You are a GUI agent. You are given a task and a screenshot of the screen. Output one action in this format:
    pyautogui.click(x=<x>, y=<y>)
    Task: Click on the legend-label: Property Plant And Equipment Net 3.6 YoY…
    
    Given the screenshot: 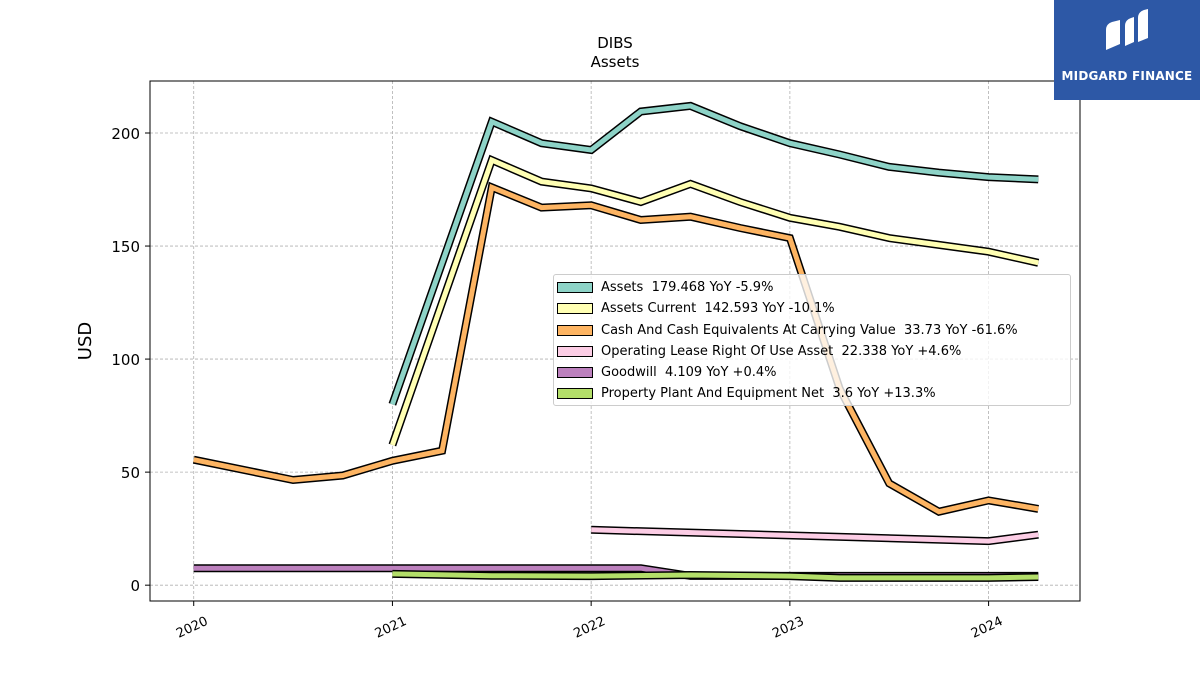 What is the action you would take?
    pyautogui.click(x=768, y=394)
    